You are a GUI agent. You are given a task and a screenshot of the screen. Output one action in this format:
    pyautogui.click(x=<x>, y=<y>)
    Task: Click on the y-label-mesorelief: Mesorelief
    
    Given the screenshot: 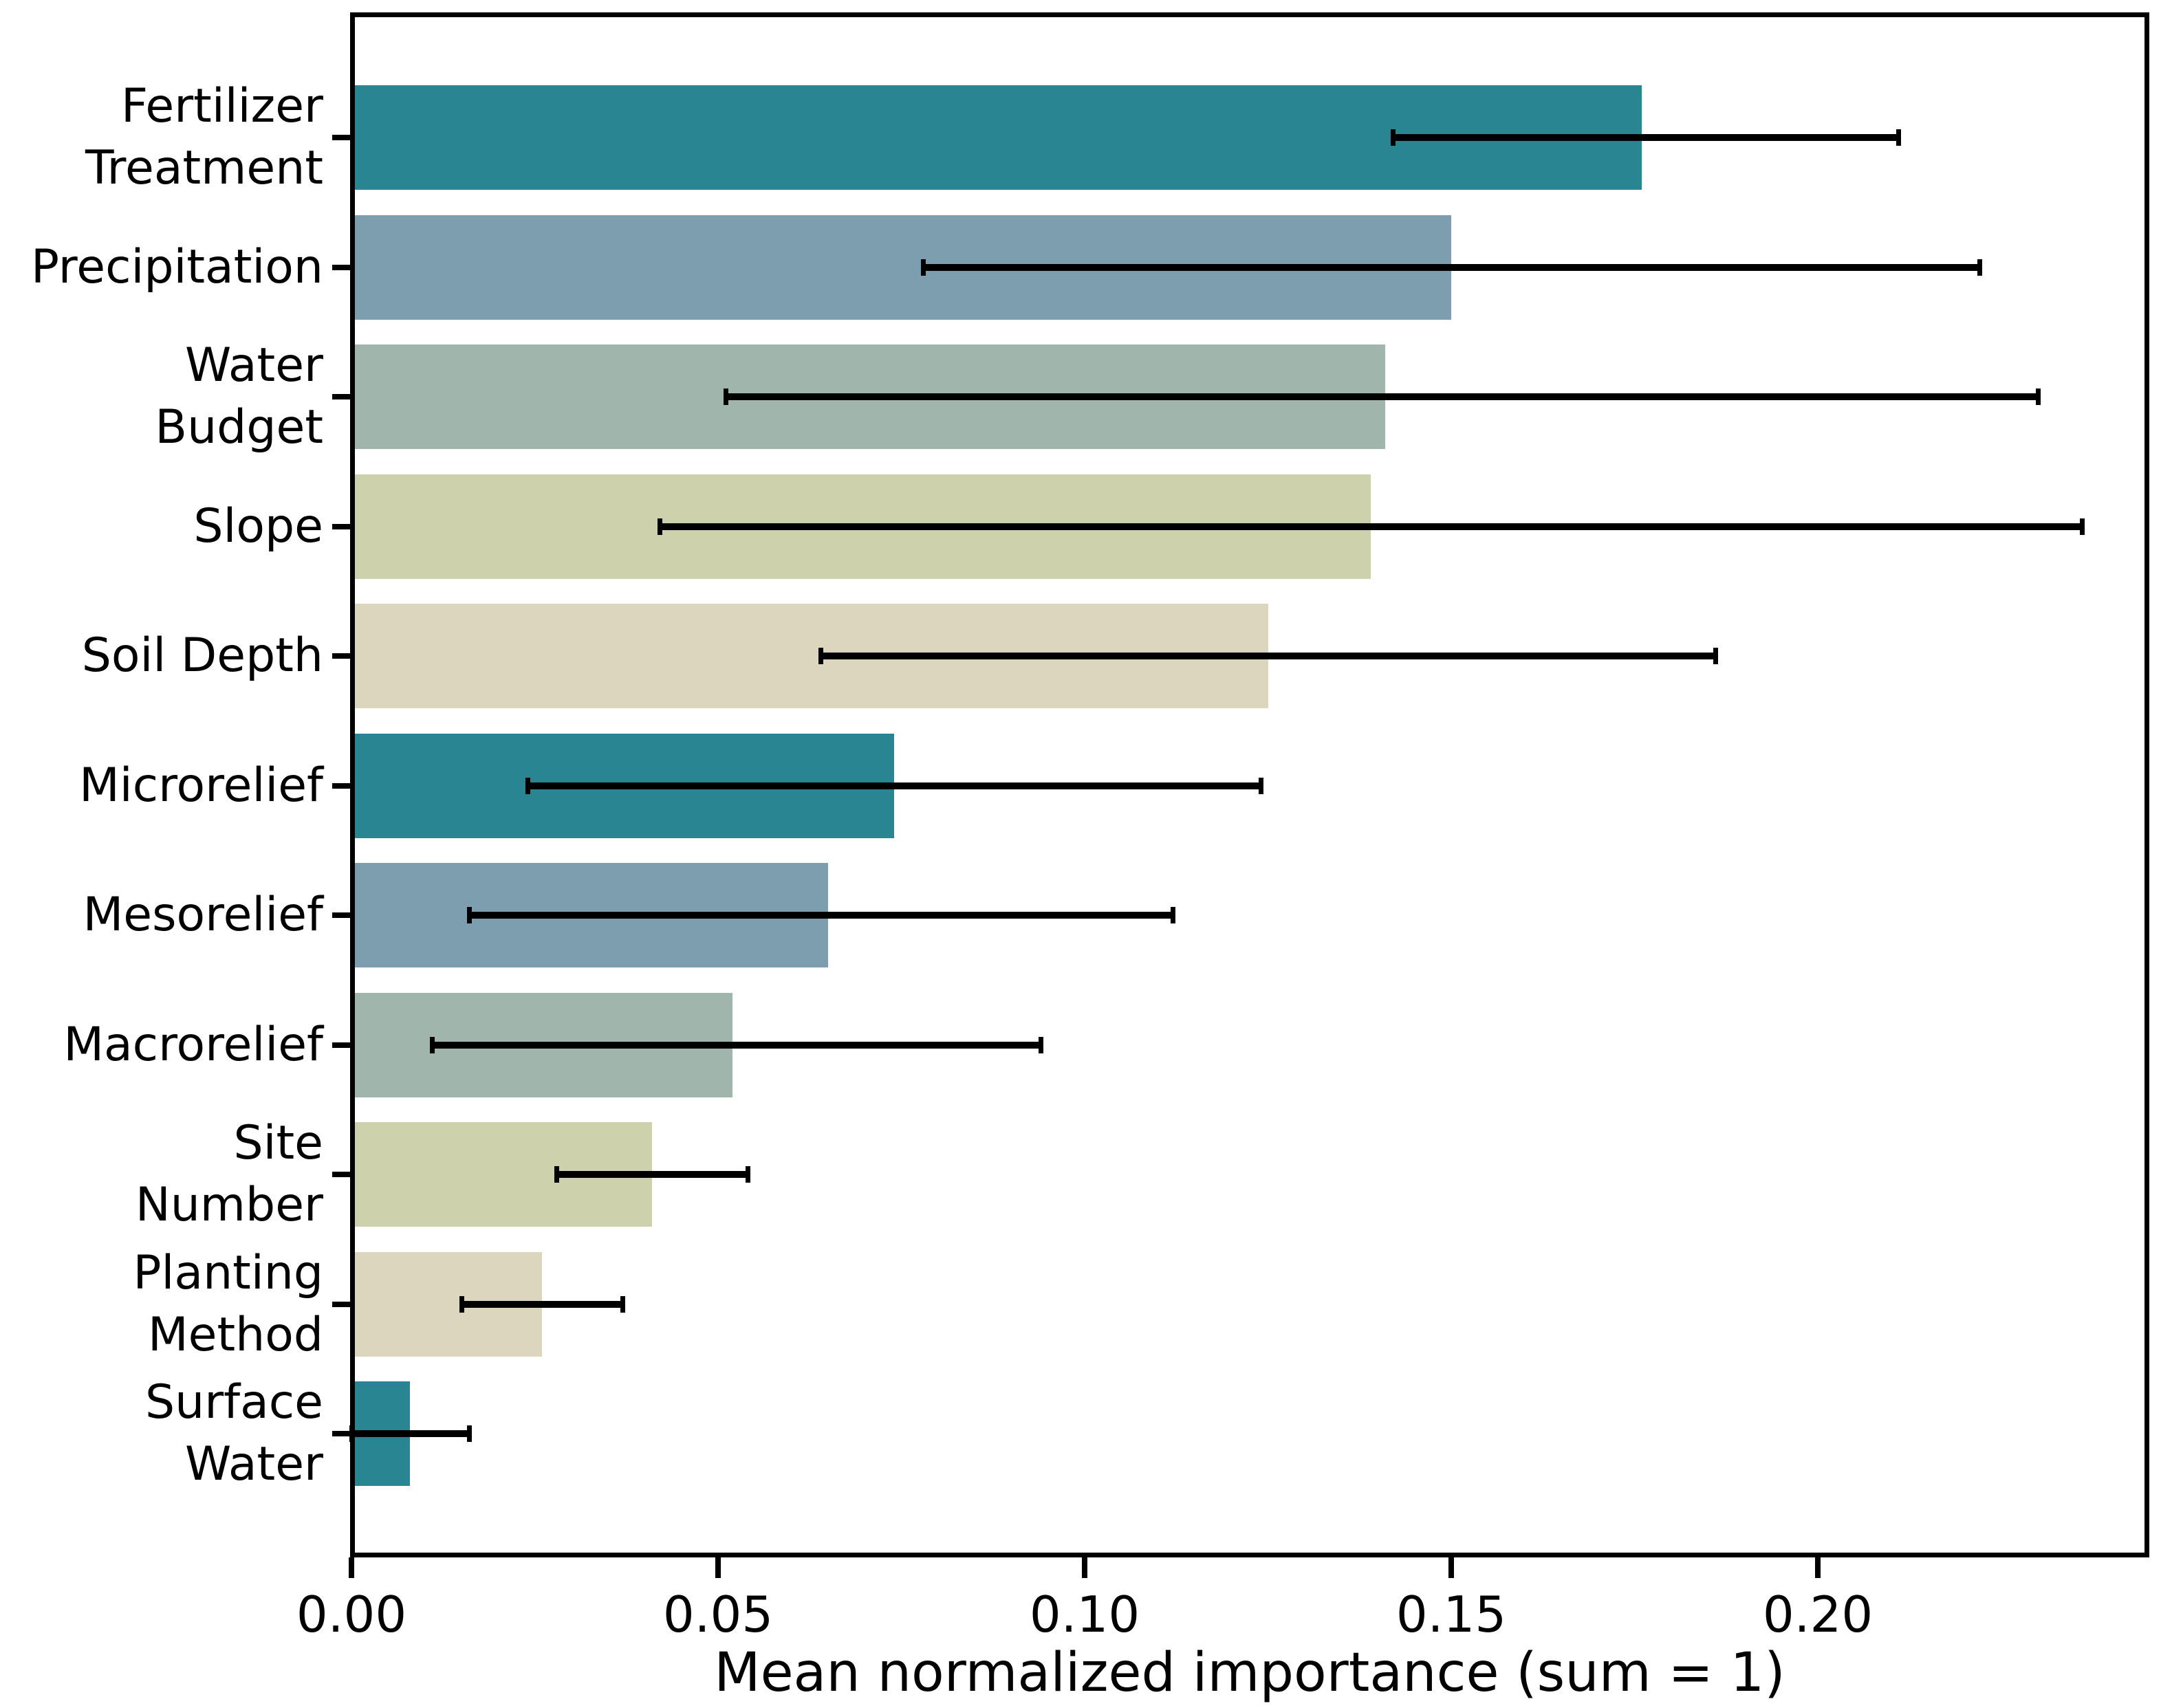 What is the action you would take?
    pyautogui.click(x=161, y=915)
    